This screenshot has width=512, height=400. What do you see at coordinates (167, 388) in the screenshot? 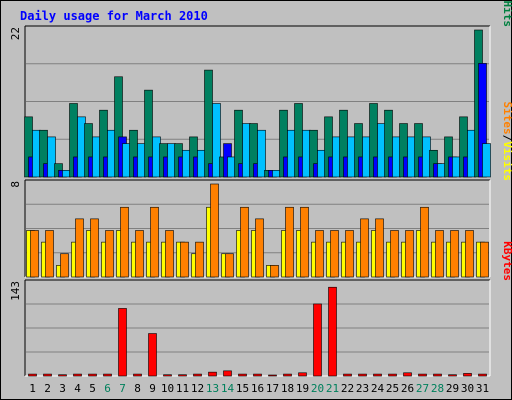
I see `day-label: 10` at bounding box center [167, 388].